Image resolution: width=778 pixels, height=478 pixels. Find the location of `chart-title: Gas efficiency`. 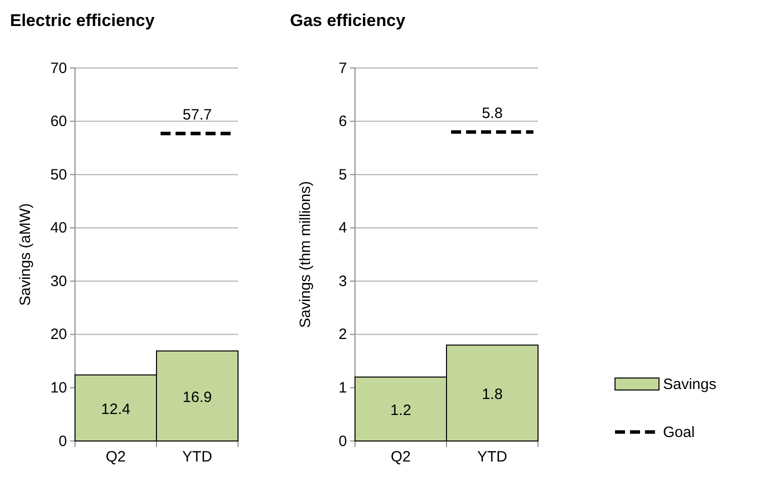

chart-title: Gas efficiency is located at coordinates (348, 20).